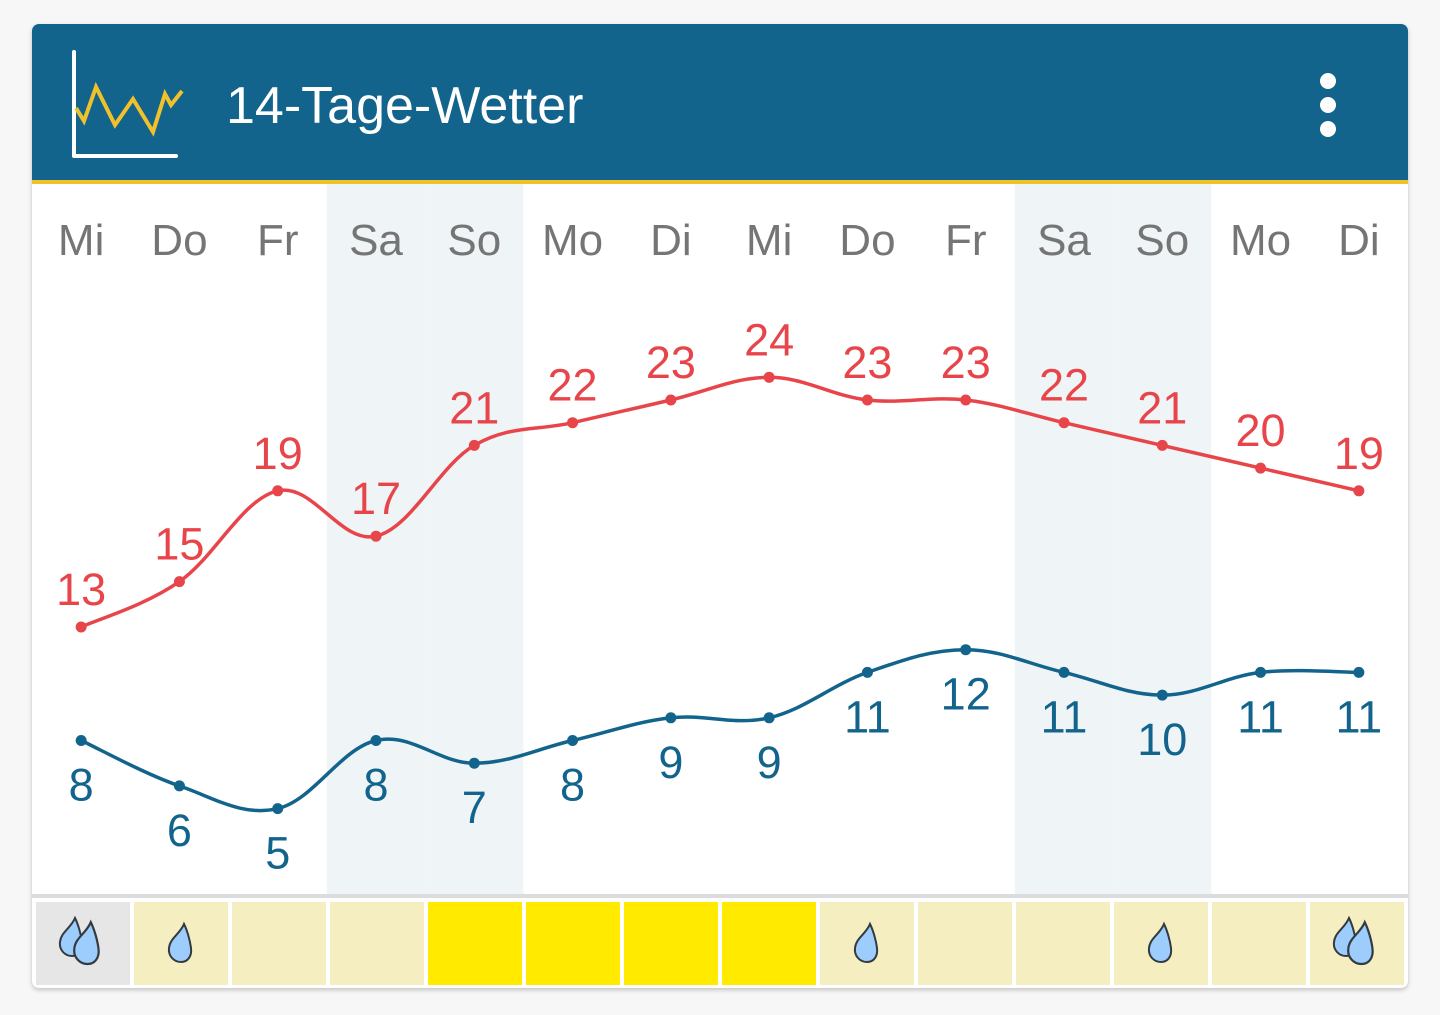 Image resolution: width=1440 pixels, height=1015 pixels. Describe the element at coordinates (277, 853) in the screenshot. I see `min-temp-label: 5` at that location.